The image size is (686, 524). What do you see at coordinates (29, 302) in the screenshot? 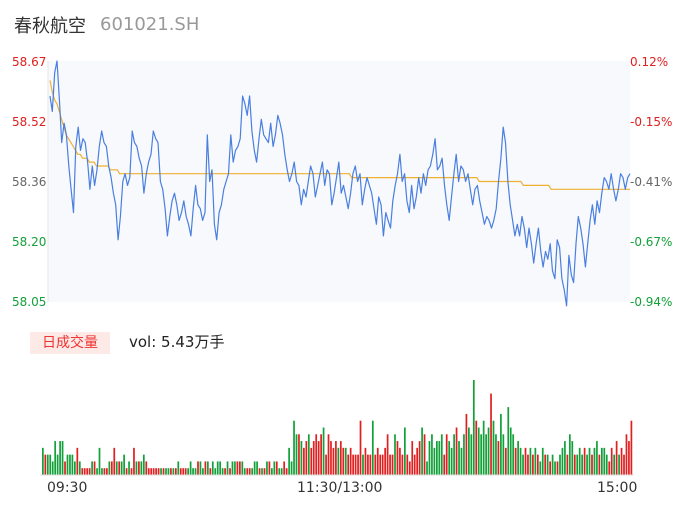
I see `y-left-tick-4: 58.05` at bounding box center [29, 302].